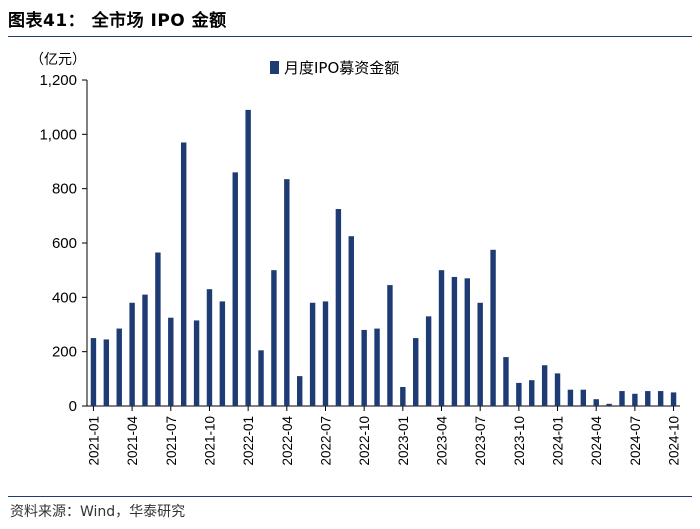 The image size is (700, 529). What do you see at coordinates (58, 60) in the screenshot?
I see `y-axis-unit: （亿元）` at bounding box center [58, 60].